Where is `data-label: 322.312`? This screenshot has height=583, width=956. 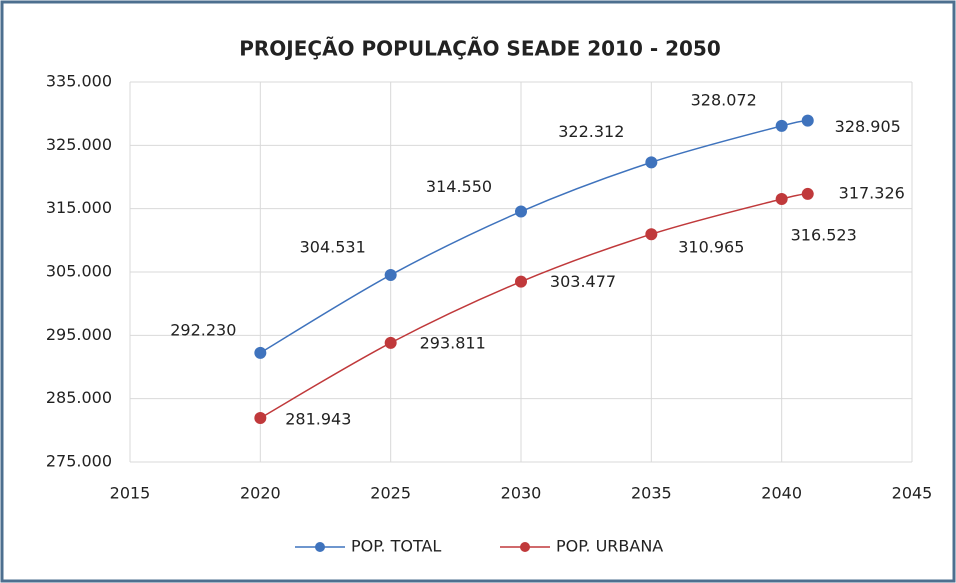 data-label: 322.312 is located at coordinates (591, 131).